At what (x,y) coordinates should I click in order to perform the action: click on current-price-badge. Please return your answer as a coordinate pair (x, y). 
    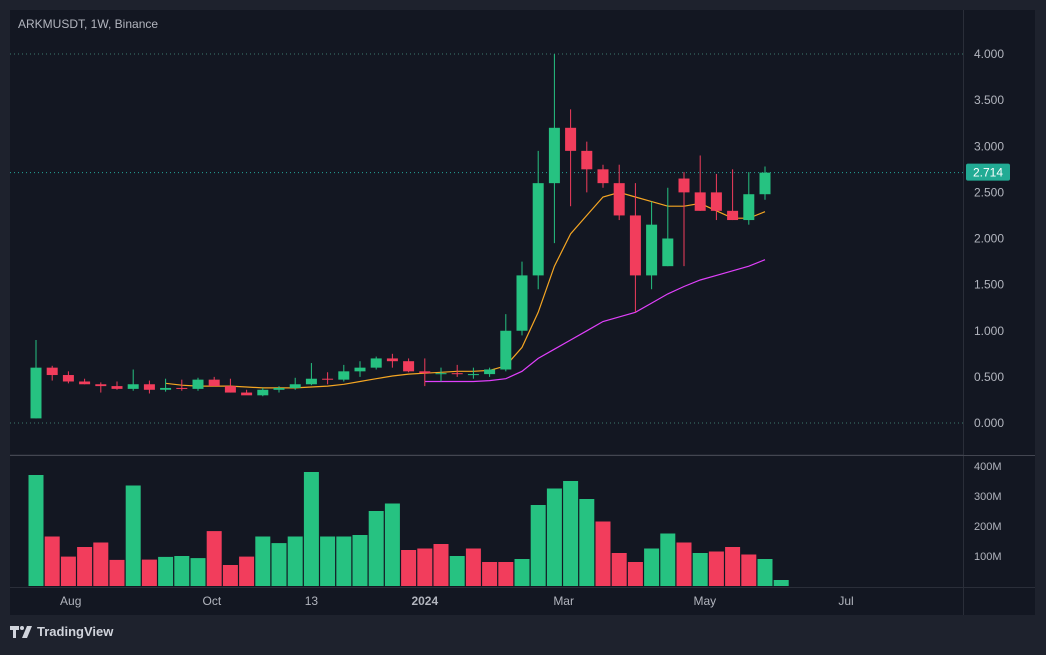
    Looking at the image, I should click on (988, 172).